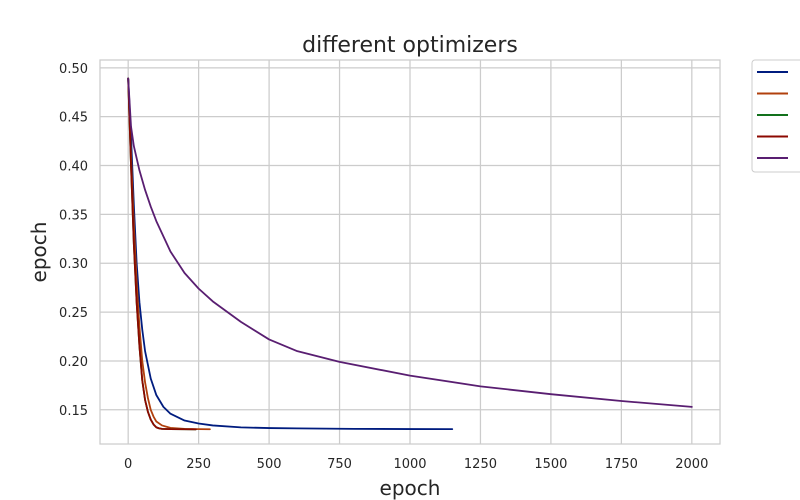 This screenshot has height=500, width=800. Describe the element at coordinates (550, 464) in the screenshot. I see `x-tick-label: 1500` at that location.